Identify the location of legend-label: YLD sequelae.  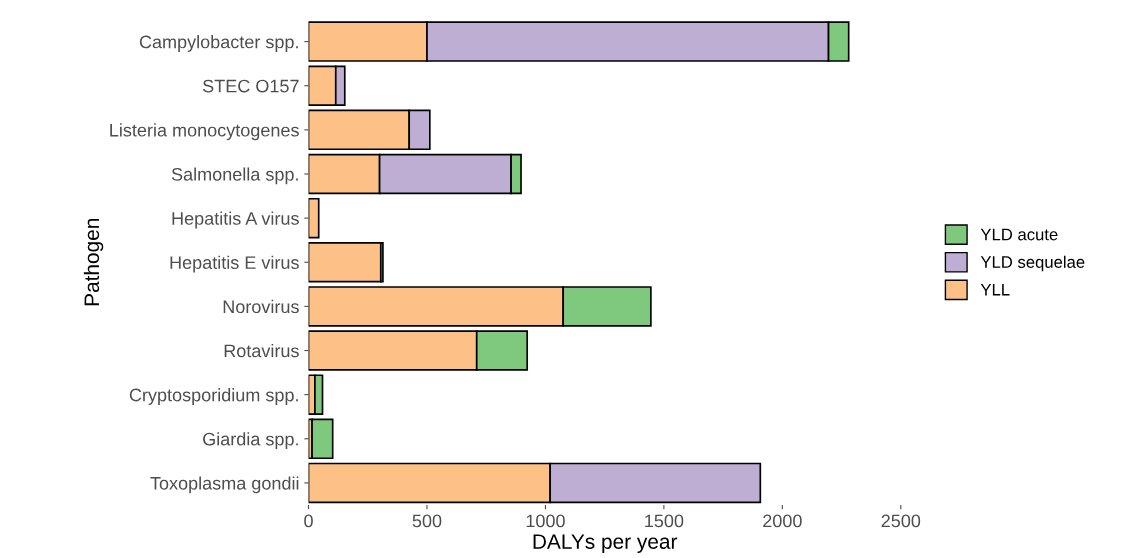
(1032, 263).